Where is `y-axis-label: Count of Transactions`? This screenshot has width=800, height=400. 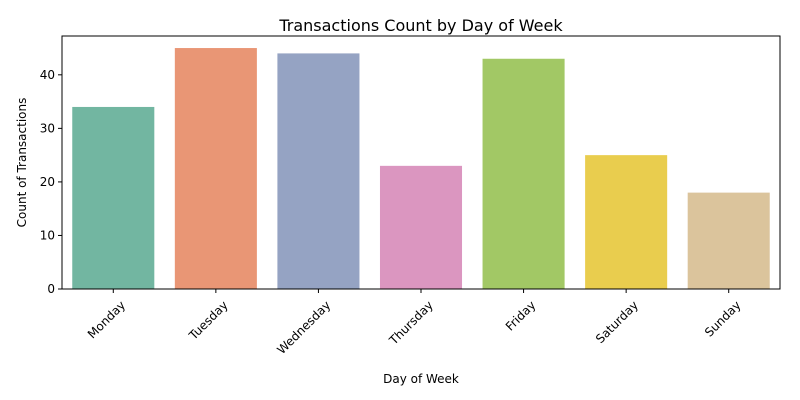
y-axis-label: Count of Transactions is located at coordinates (22, 163).